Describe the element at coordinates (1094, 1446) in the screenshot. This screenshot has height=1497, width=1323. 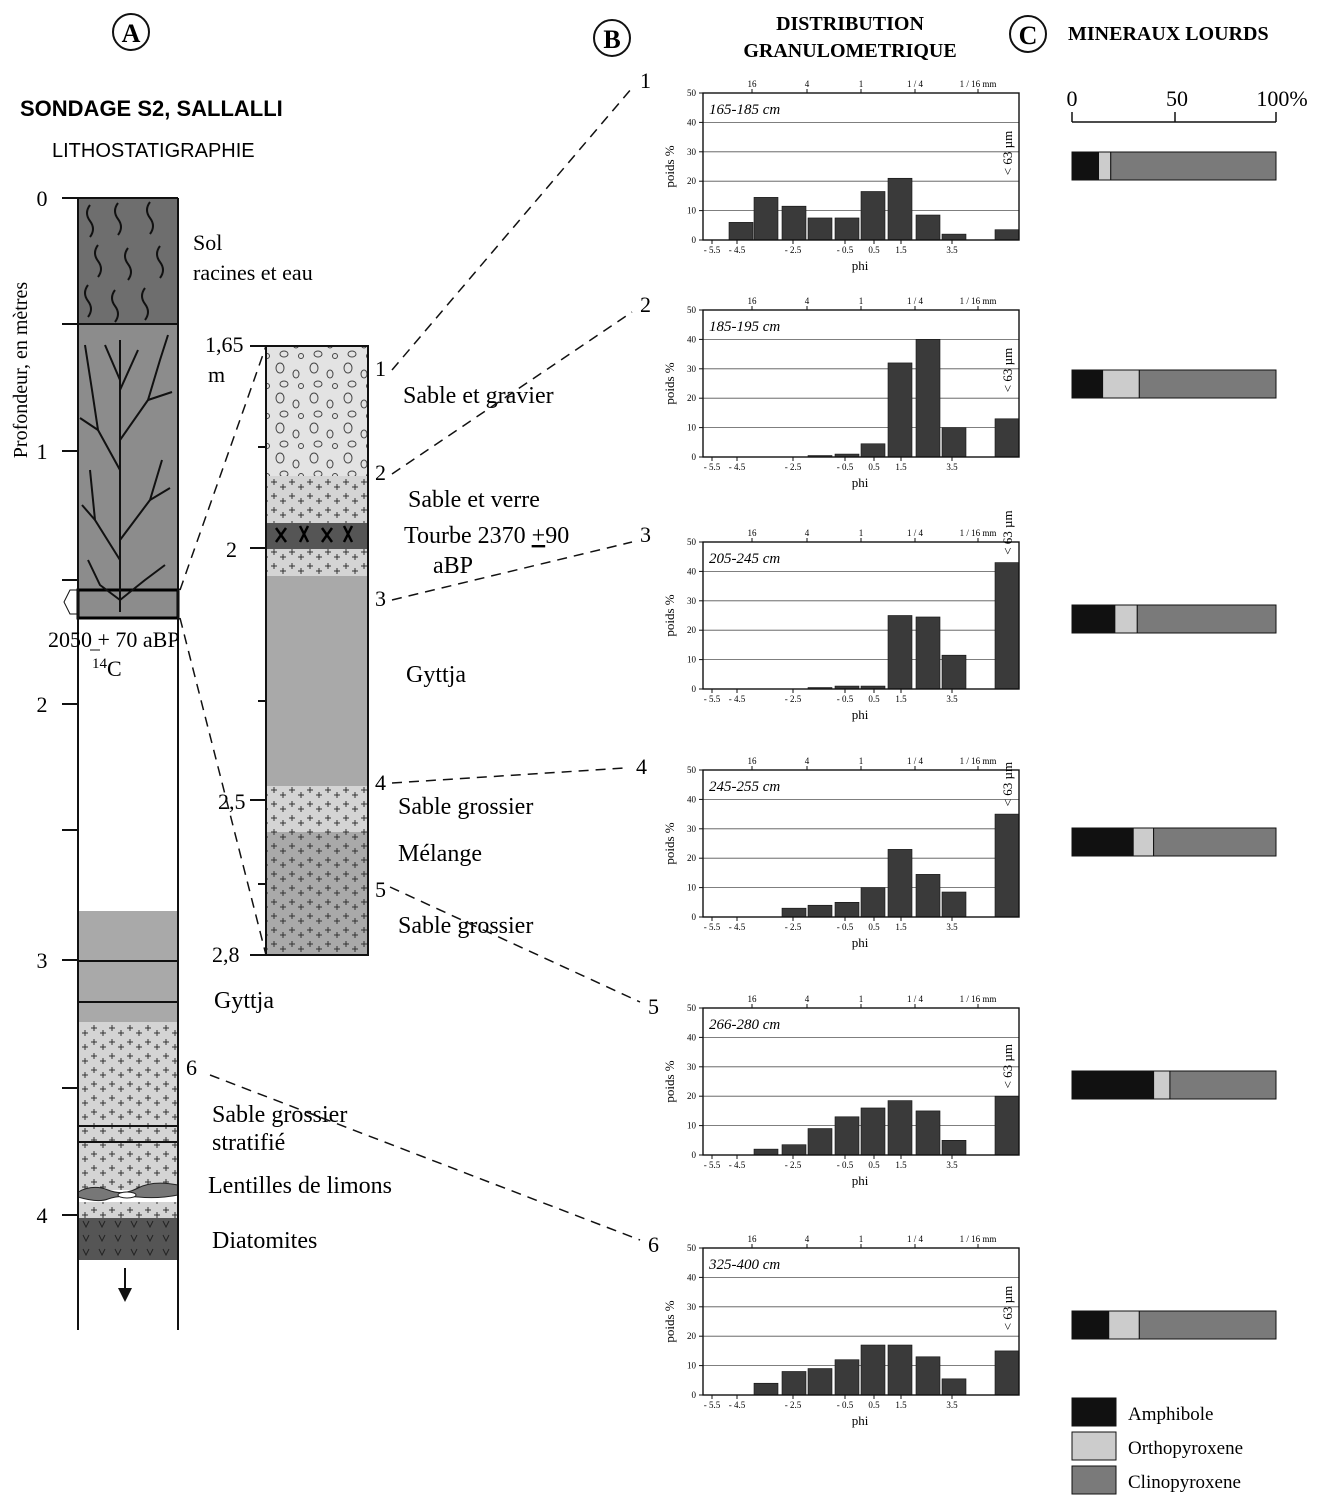
I see `legend-swatch-orthopyroxene` at that location.